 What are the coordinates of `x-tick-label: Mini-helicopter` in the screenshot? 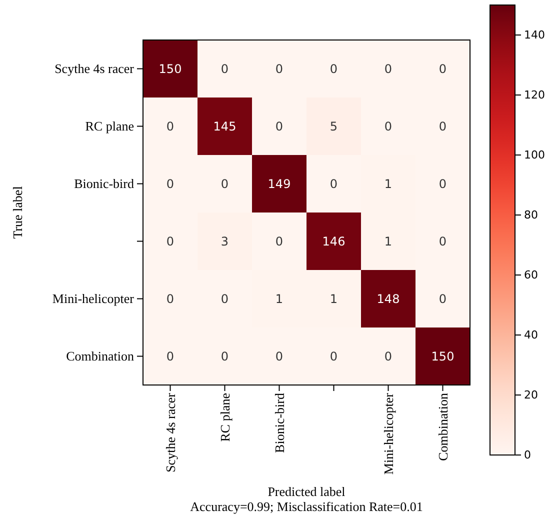 It's located at (388, 433).